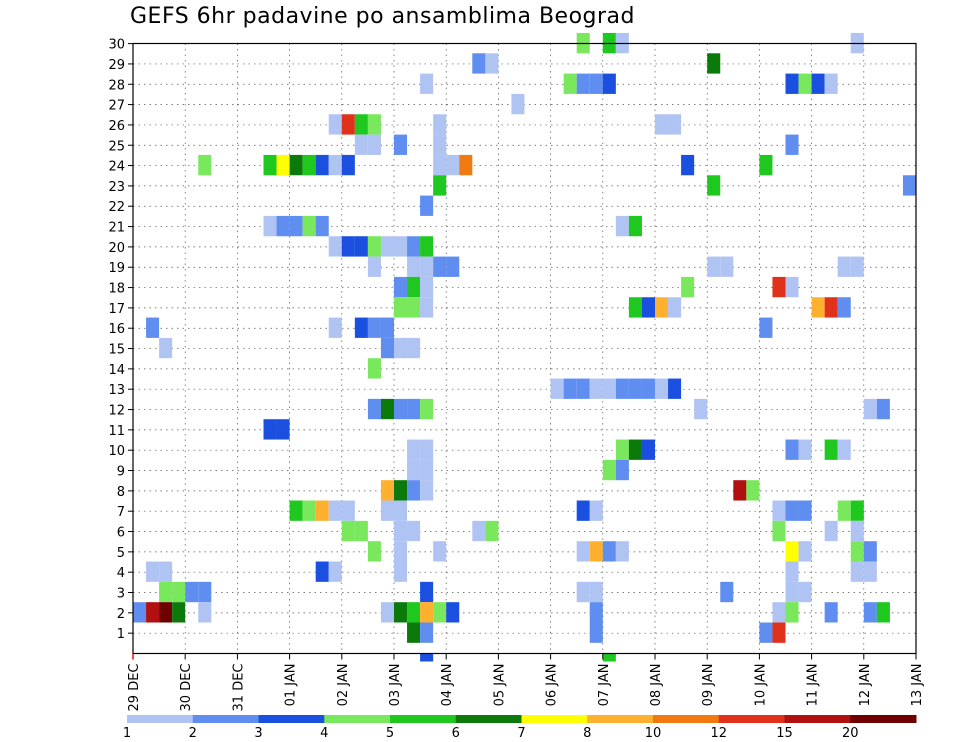 The width and height of the screenshot is (960, 742). What do you see at coordinates (121, 634) in the screenshot?
I see `y-tick-label: 1` at bounding box center [121, 634].